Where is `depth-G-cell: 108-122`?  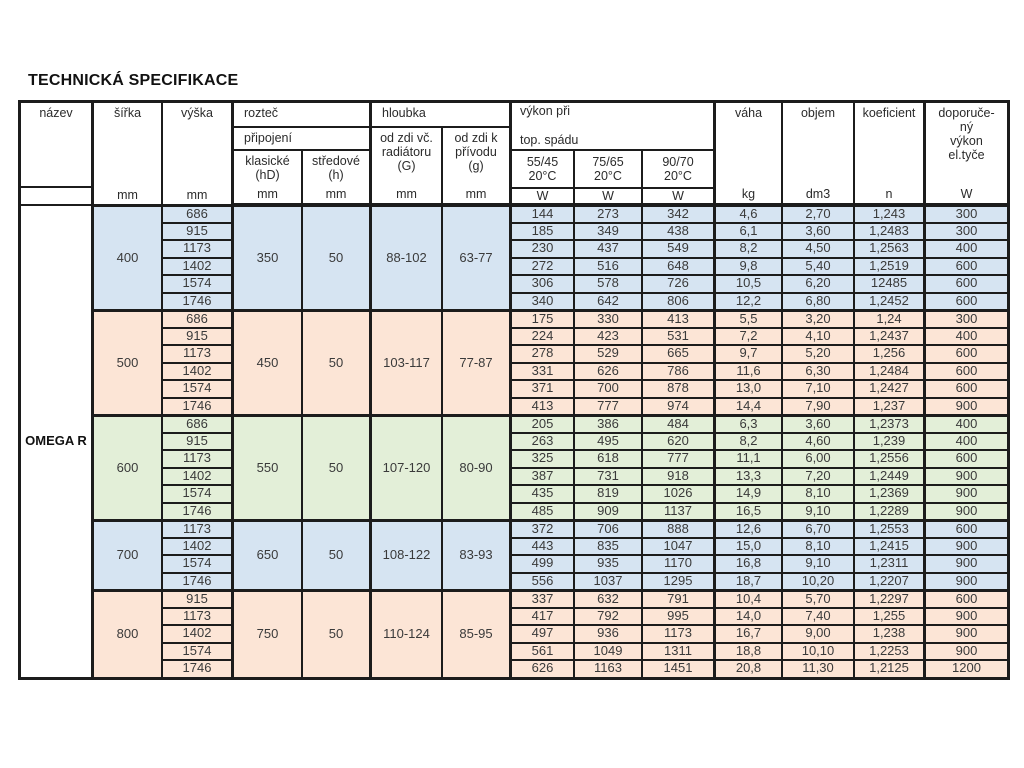 depth-G-cell: 108-122 is located at coordinates (406, 555).